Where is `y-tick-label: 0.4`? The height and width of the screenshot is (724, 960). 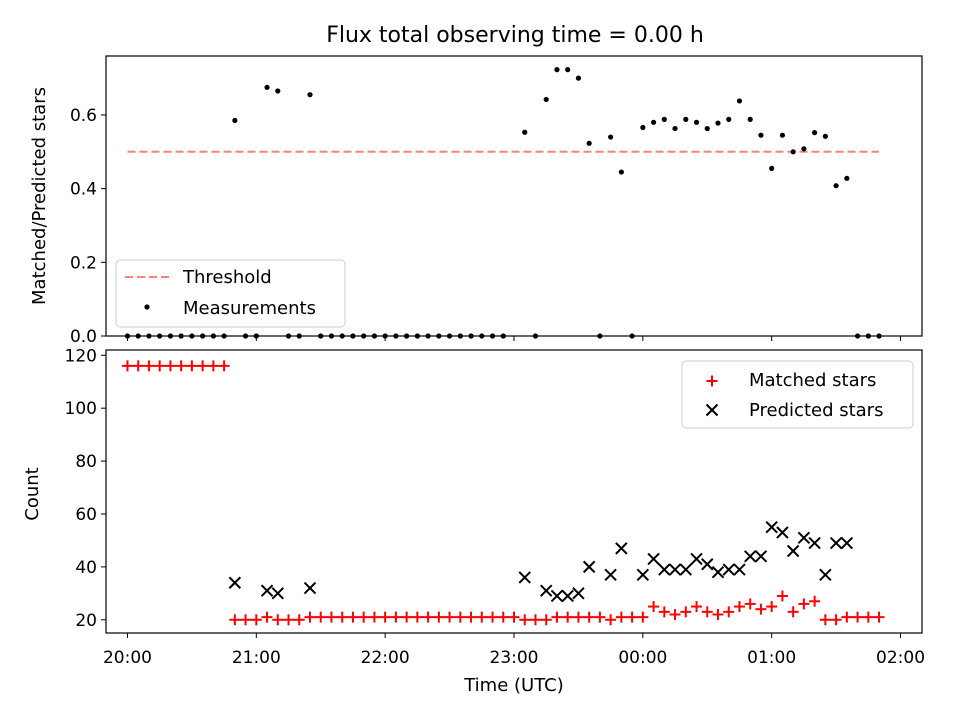
y-tick-label: 0.4 is located at coordinates (83, 190).